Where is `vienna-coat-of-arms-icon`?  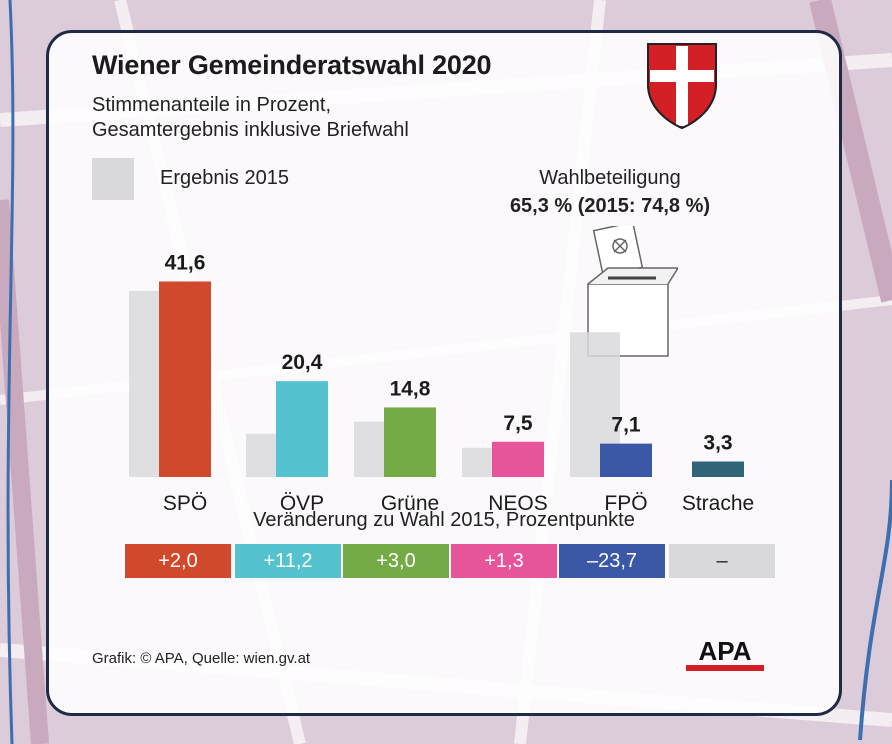 vienna-coat-of-arms-icon is located at coordinates (682, 86).